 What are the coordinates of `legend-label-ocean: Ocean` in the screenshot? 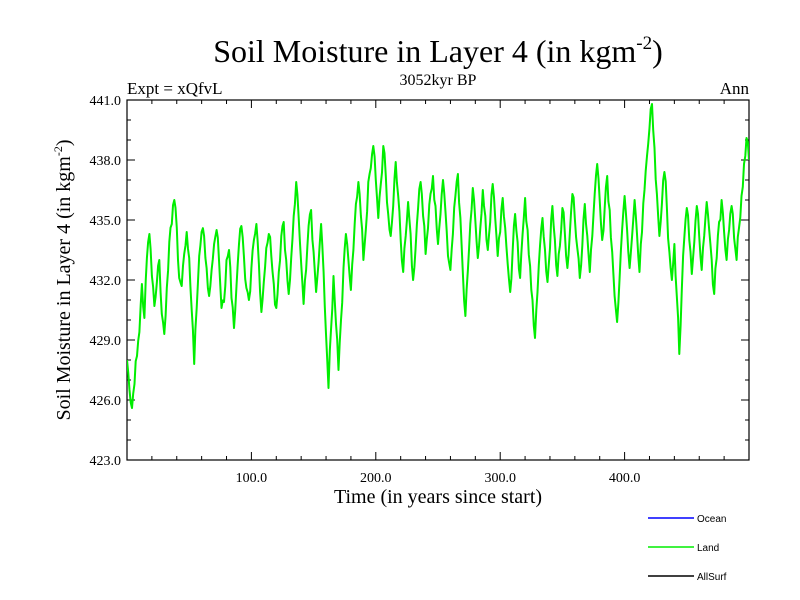 It's located at (711, 519).